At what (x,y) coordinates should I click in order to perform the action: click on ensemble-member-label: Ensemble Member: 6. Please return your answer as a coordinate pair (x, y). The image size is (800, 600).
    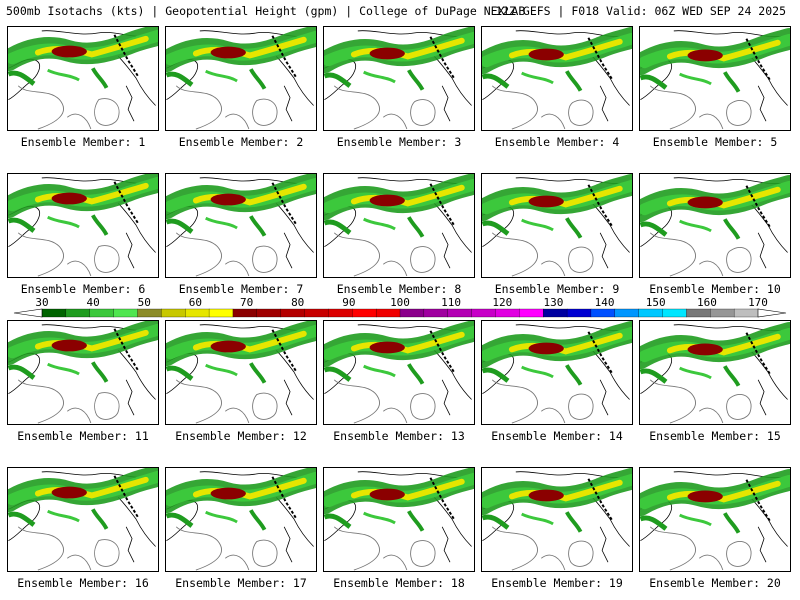
    Looking at the image, I should click on (83, 289).